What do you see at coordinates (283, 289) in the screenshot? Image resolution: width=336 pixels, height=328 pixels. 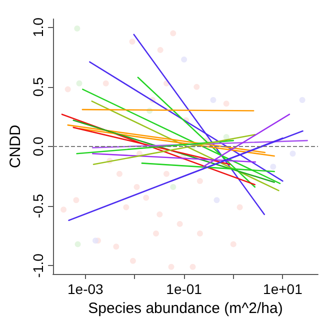 I see `x-tick-label: 1e+01` at bounding box center [283, 289].